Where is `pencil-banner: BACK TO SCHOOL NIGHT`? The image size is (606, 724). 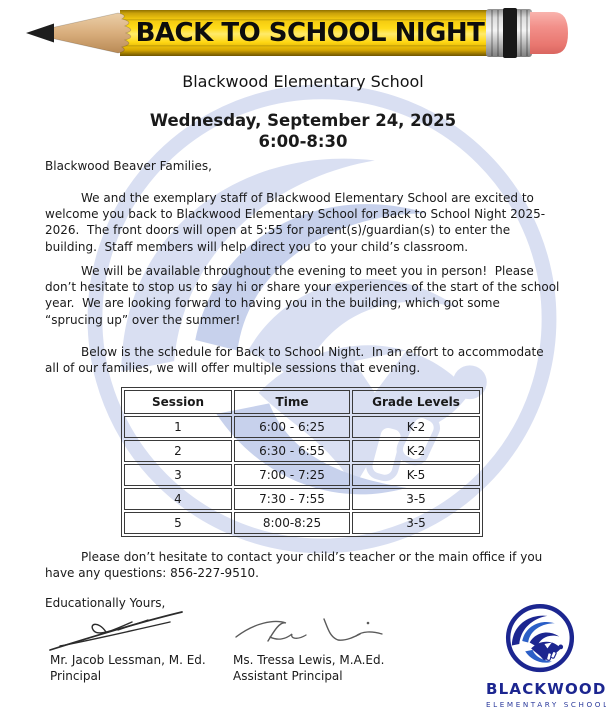 pencil-banner: BACK TO SCHOOL NIGHT is located at coordinates (296, 33).